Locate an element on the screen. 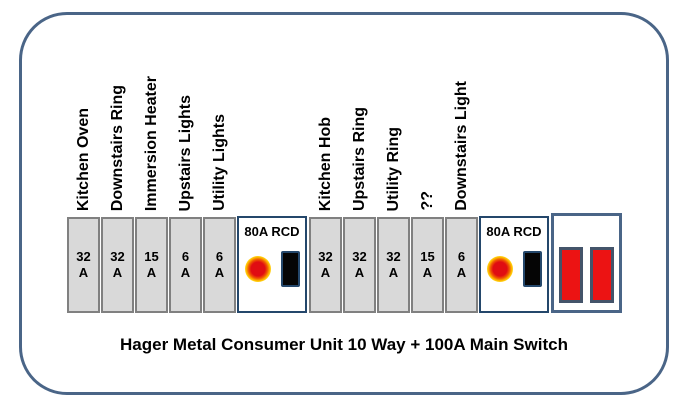 This screenshot has height=413, width=690. main-switch-box is located at coordinates (586, 263).